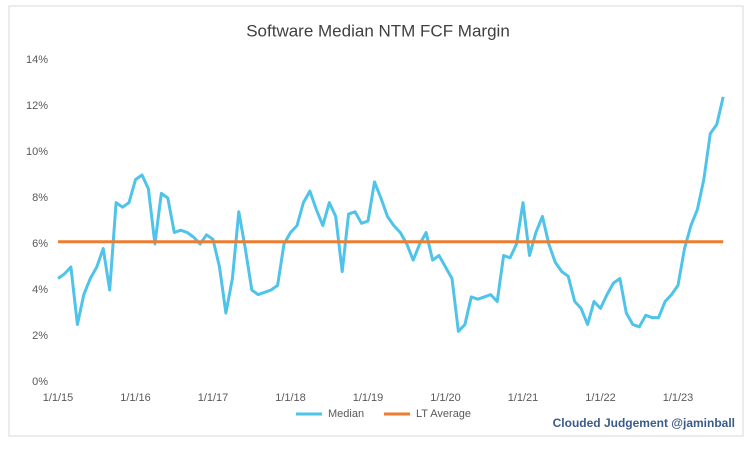 The width and height of the screenshot is (751, 450). I want to click on x-tick-label: 1/1/22, so click(600, 398).